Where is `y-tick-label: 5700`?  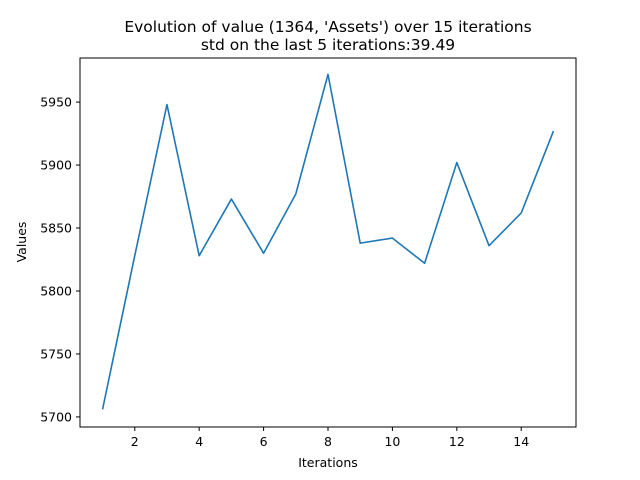
y-tick-label: 5700 is located at coordinates (56, 416).